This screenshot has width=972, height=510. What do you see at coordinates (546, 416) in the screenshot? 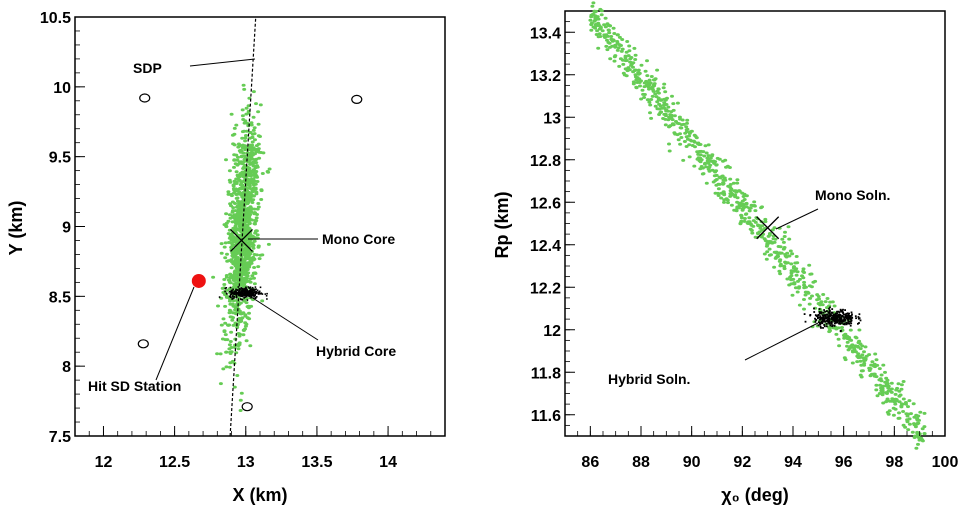
I see `right-y-tick-label: 11.6` at bounding box center [546, 416].